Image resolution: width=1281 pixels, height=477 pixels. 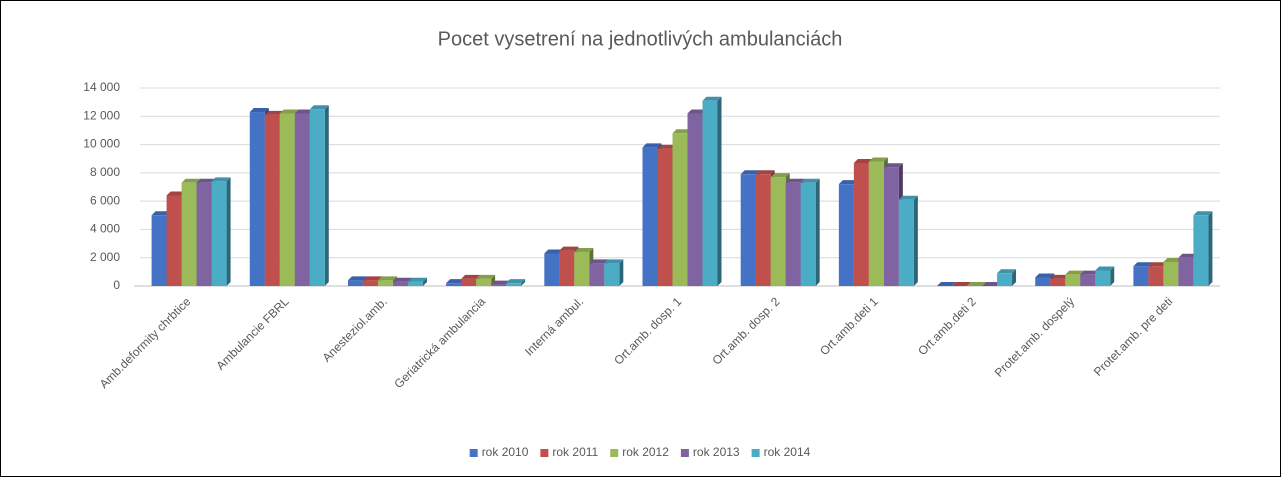 I want to click on y-tick-label: 6 000, so click(x=105, y=200).